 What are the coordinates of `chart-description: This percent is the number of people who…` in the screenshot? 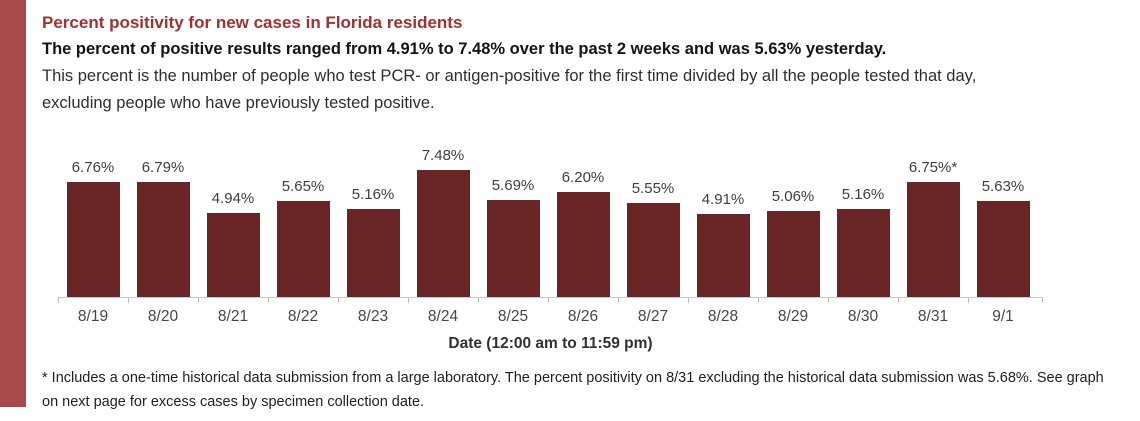 It's located at (509, 89).